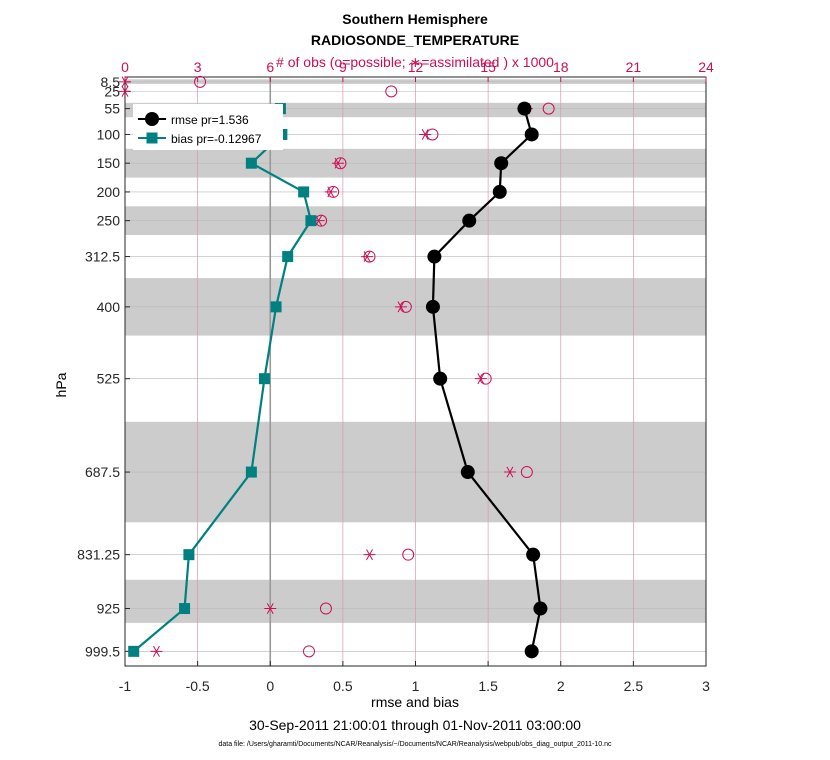 The image size is (830, 760). I want to click on x-tick-label-8: 3, so click(706, 686).